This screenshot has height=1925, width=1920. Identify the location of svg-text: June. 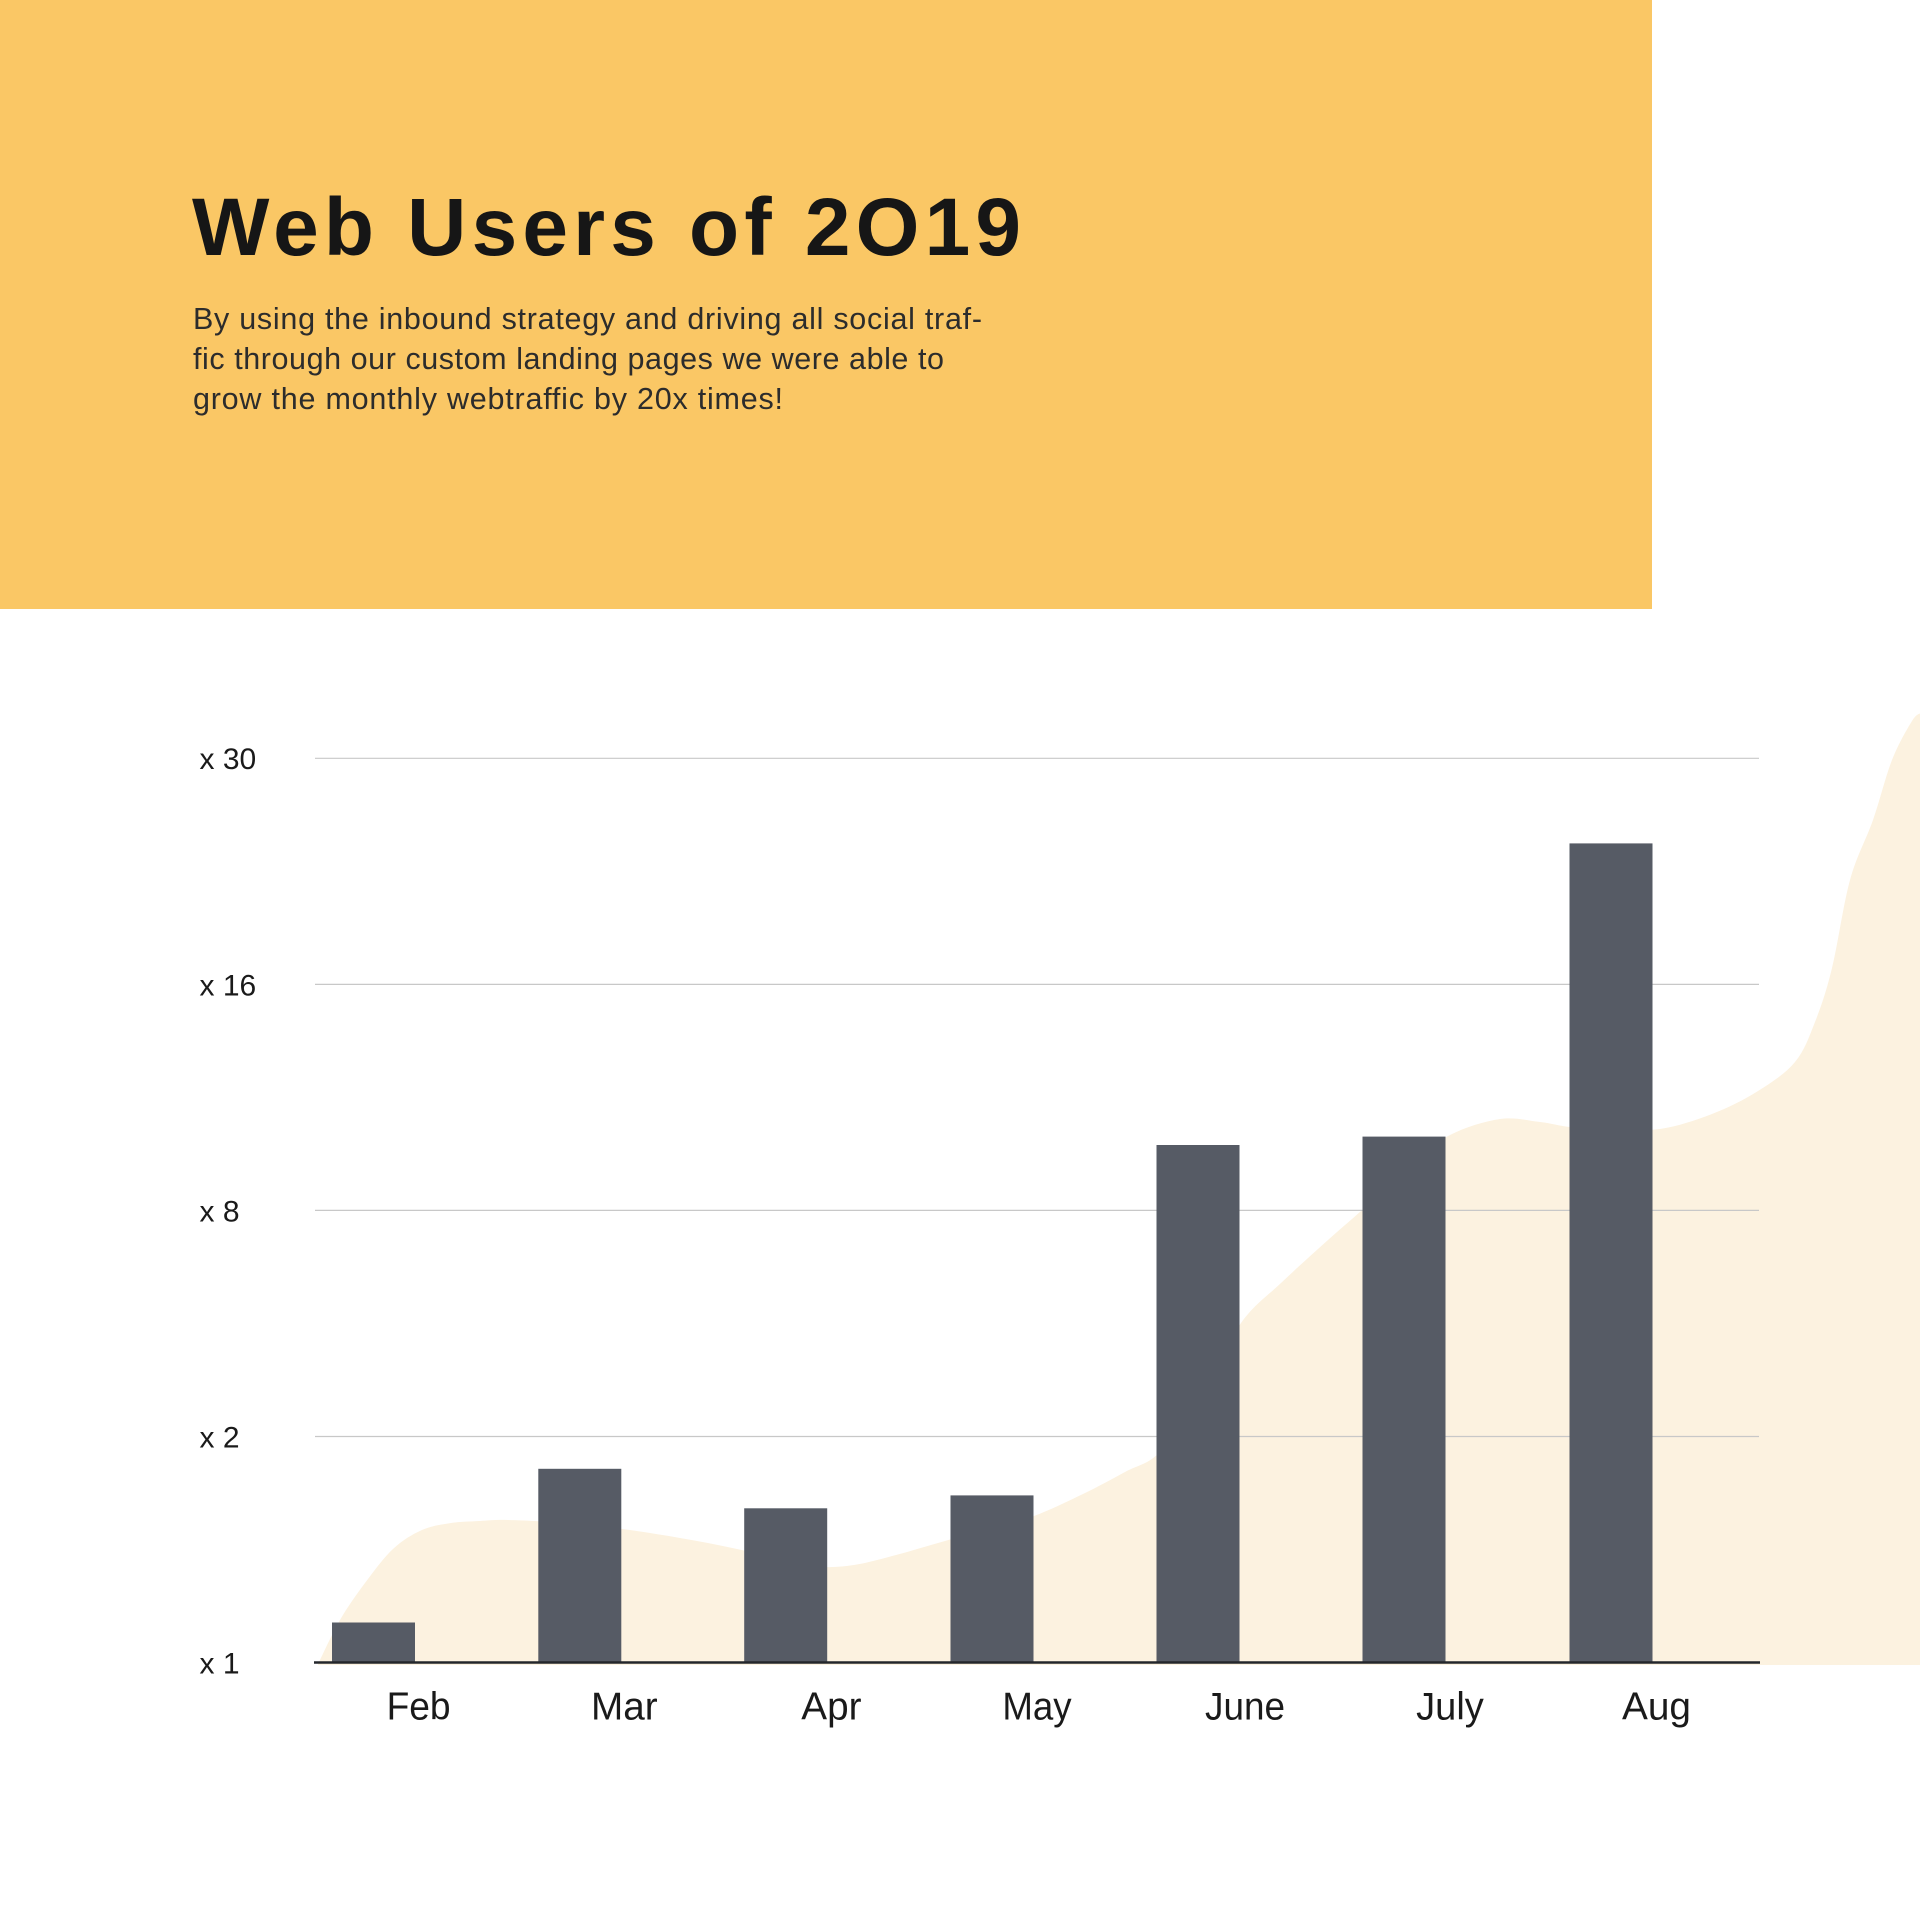
(1245, 1707).